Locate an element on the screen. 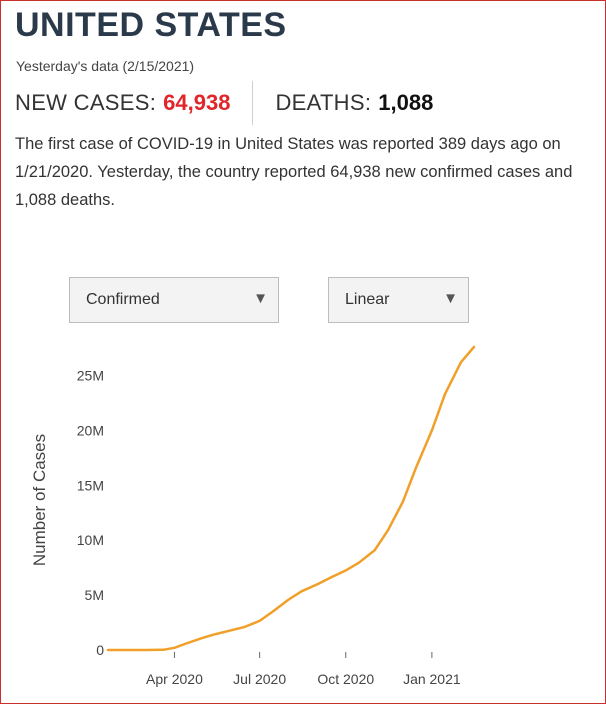  new-cases-stat: NEW CASES: 64,938 is located at coordinates (122, 103).